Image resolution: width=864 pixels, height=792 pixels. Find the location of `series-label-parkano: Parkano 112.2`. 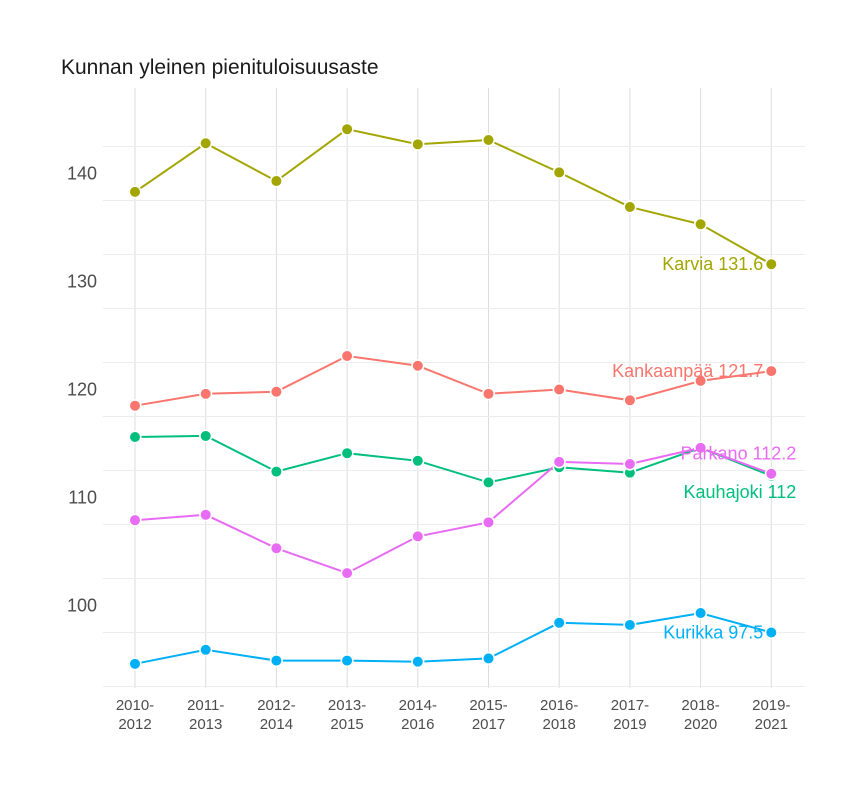

series-label-parkano: Parkano 112.2 is located at coordinates (739, 454).